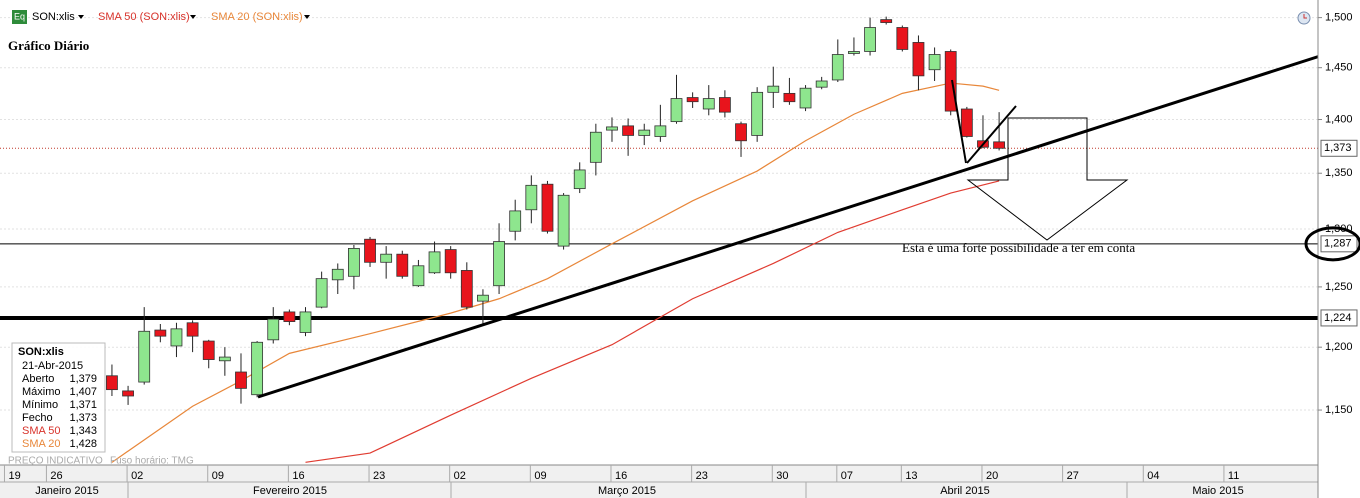 The image size is (1360, 498). What do you see at coordinates (298, 476) in the screenshot?
I see `x-tick-label: 16` at bounding box center [298, 476].